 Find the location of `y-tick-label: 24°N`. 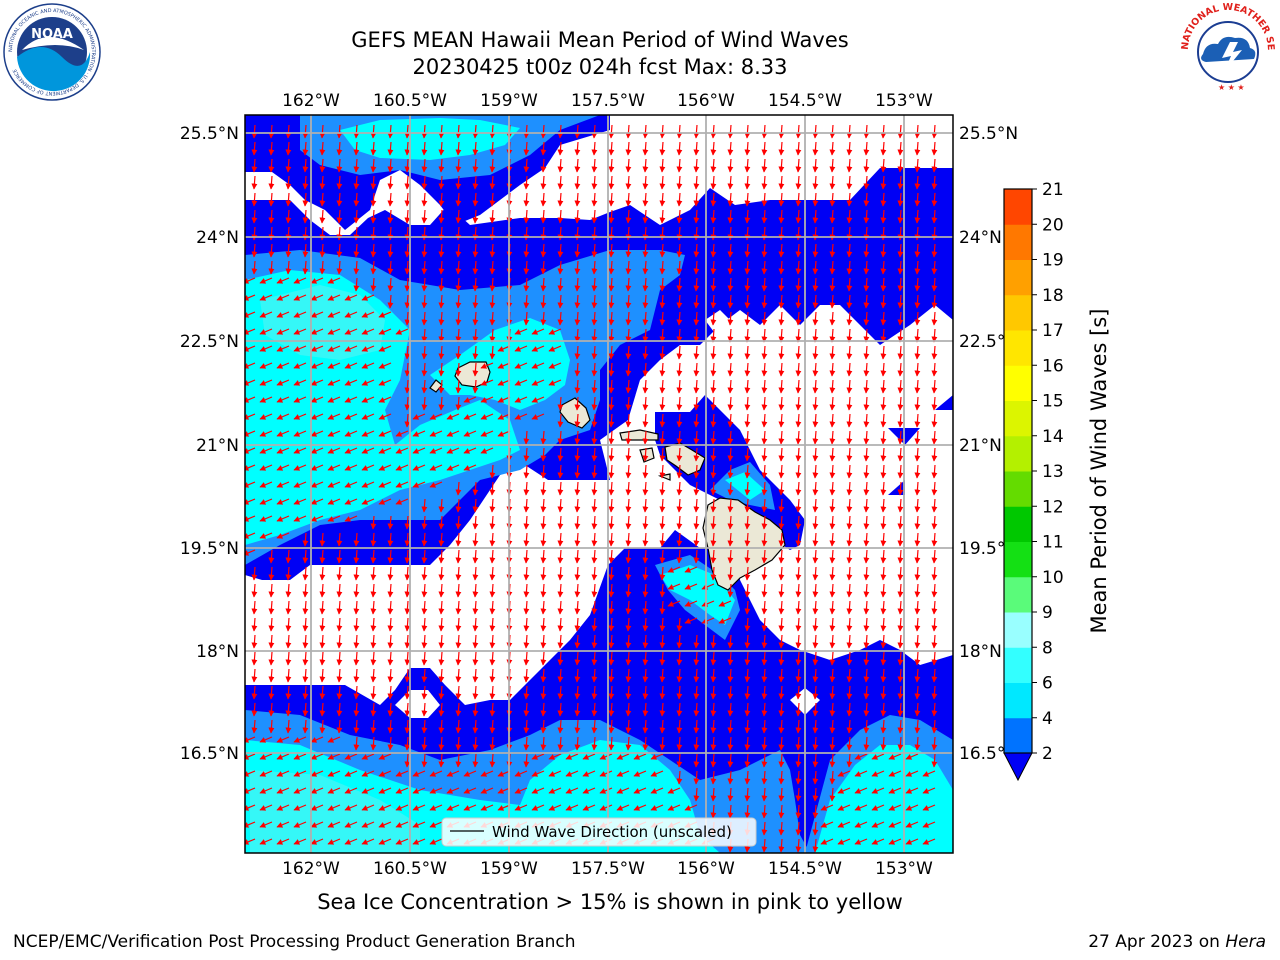

y-tick-label: 24°N is located at coordinates (980, 238).